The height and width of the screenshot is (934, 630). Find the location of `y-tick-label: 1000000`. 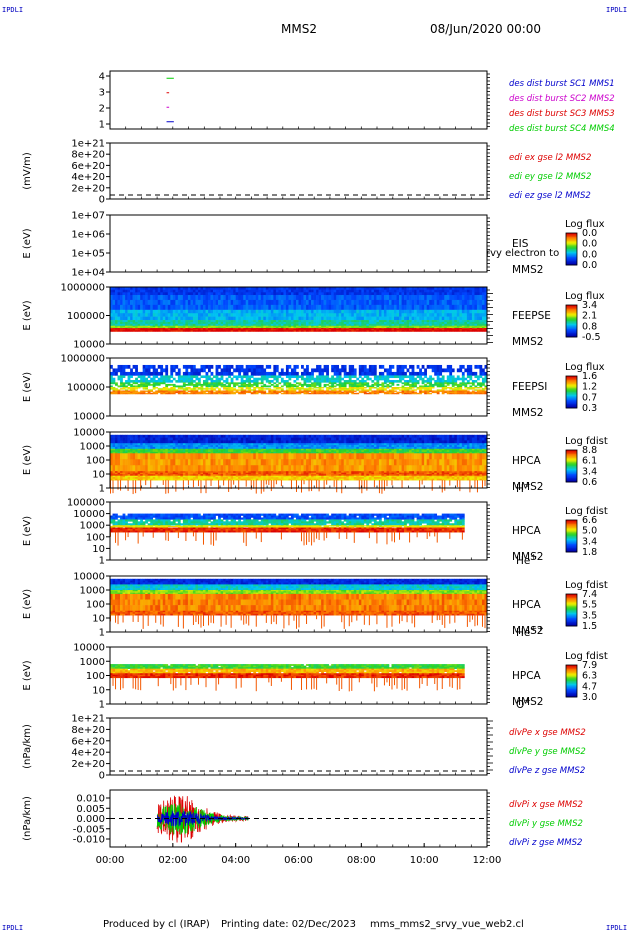

y-tick-label: 1000000 is located at coordinates (82, 288).